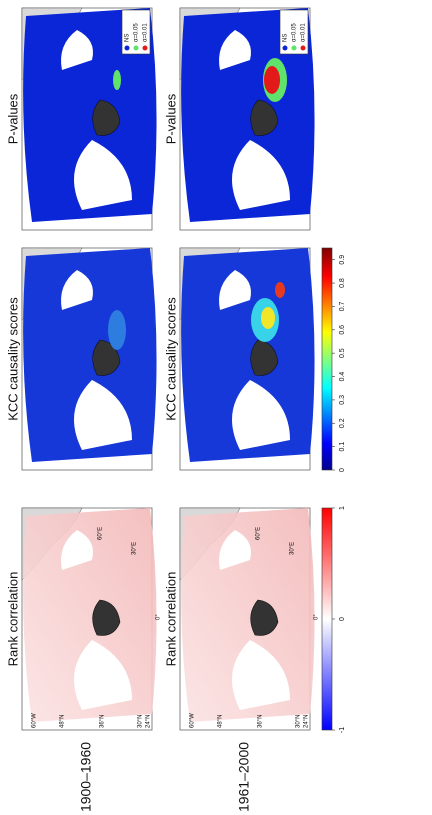  What do you see at coordinates (342, 306) in the screenshot?
I see `colorbar-tick-label: 0.7` at bounding box center [342, 306].